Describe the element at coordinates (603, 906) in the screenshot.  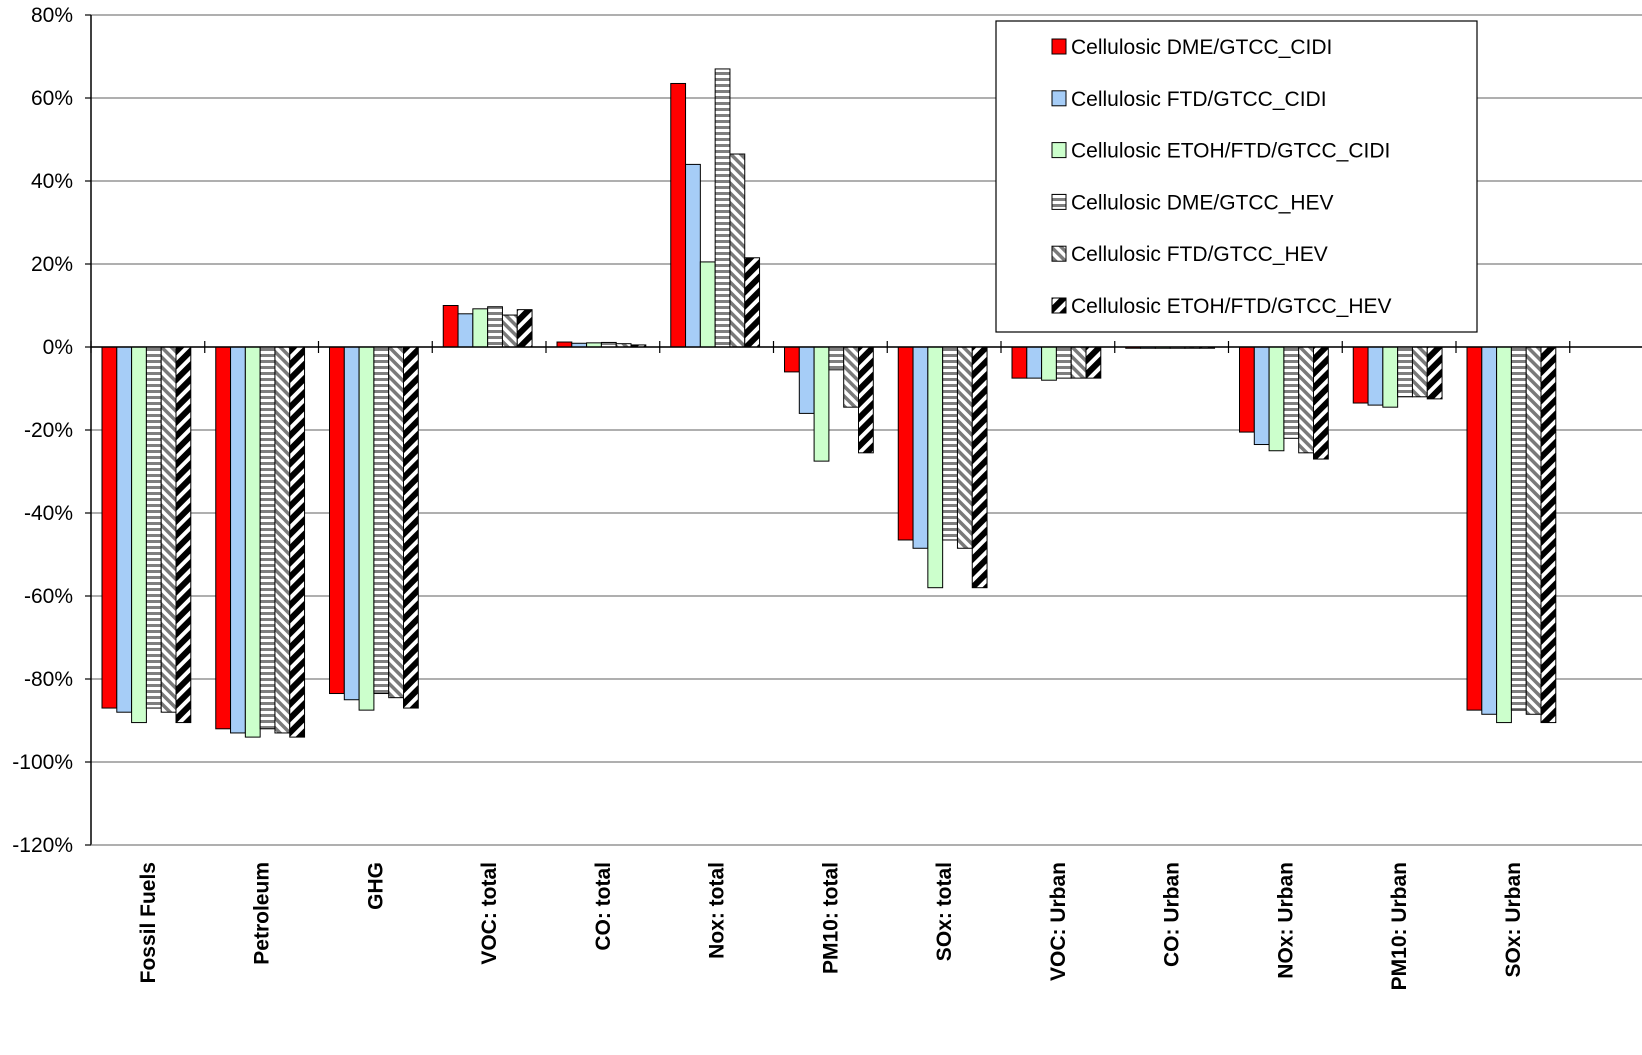
I see `category-label: CO: total` at that location.